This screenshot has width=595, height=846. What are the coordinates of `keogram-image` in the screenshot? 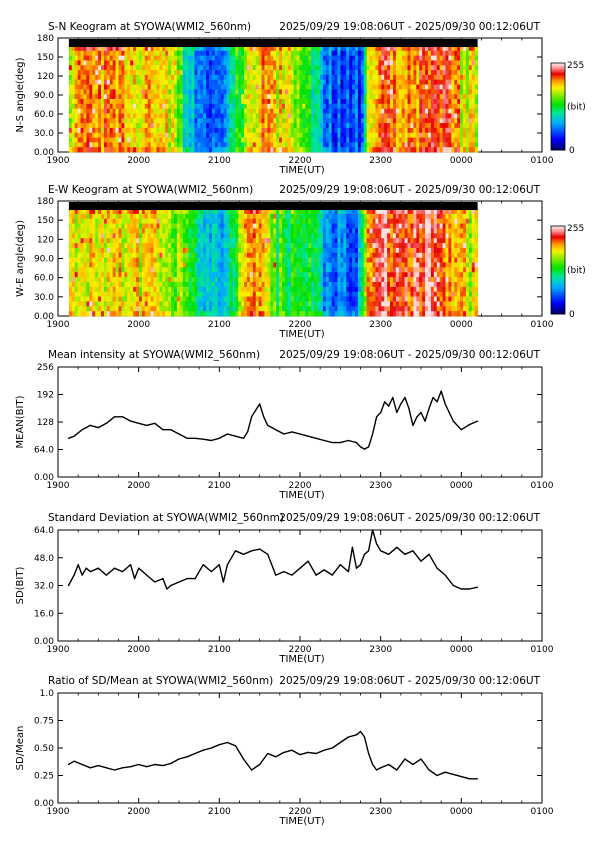 It's located at (273, 259).